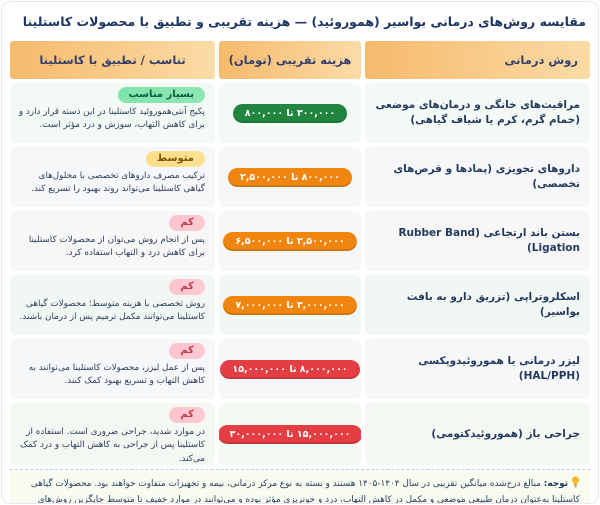  I want to click on cost-pill: ۳,۰۰۰,۰۰۰ تا ۷,۰۰۰,۰۰۰, so click(290, 305).